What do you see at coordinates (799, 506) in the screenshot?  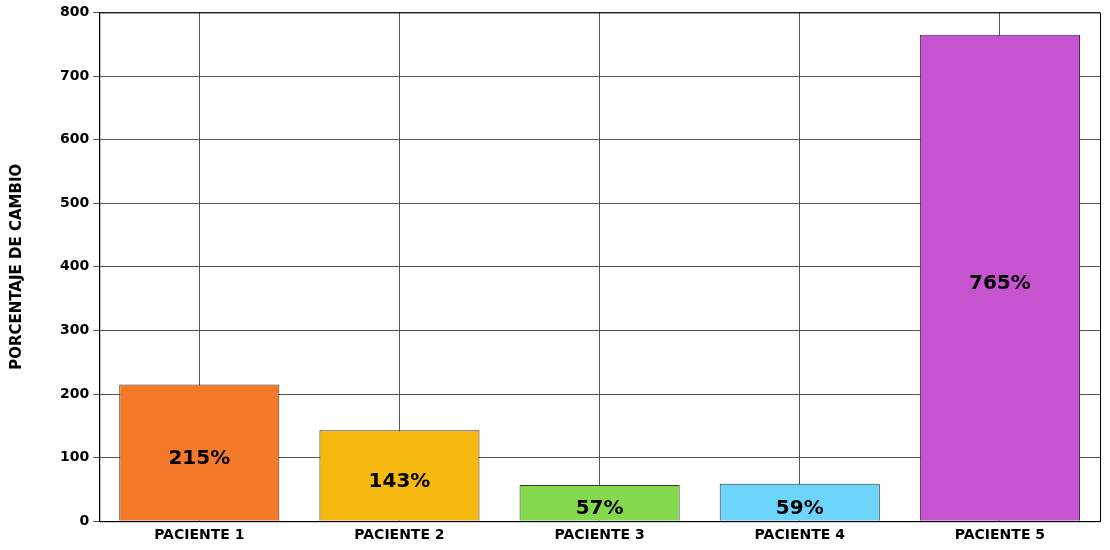 I see `data-label: 59%` at bounding box center [799, 506].